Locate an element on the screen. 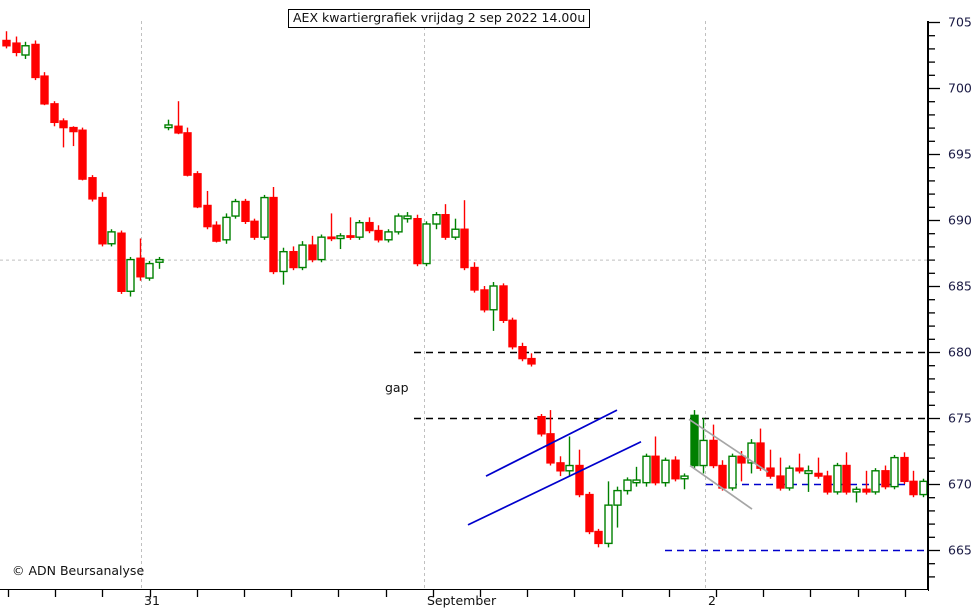  descending-wedge-lower is located at coordinates (721, 487).